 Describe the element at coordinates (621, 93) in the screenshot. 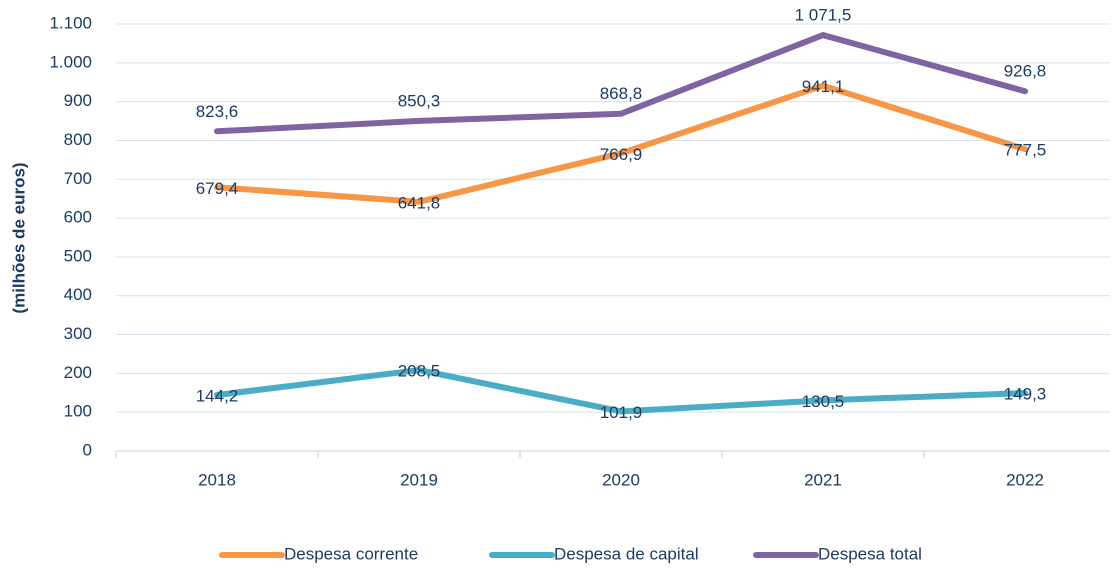

I see `data-label: 868,8` at that location.